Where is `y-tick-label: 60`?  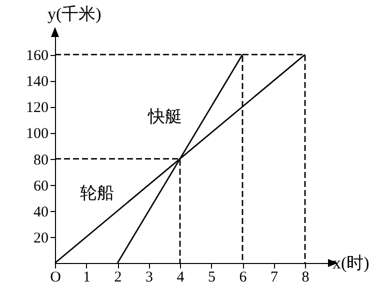
y-tick-label: 60 is located at coordinates (41, 186).